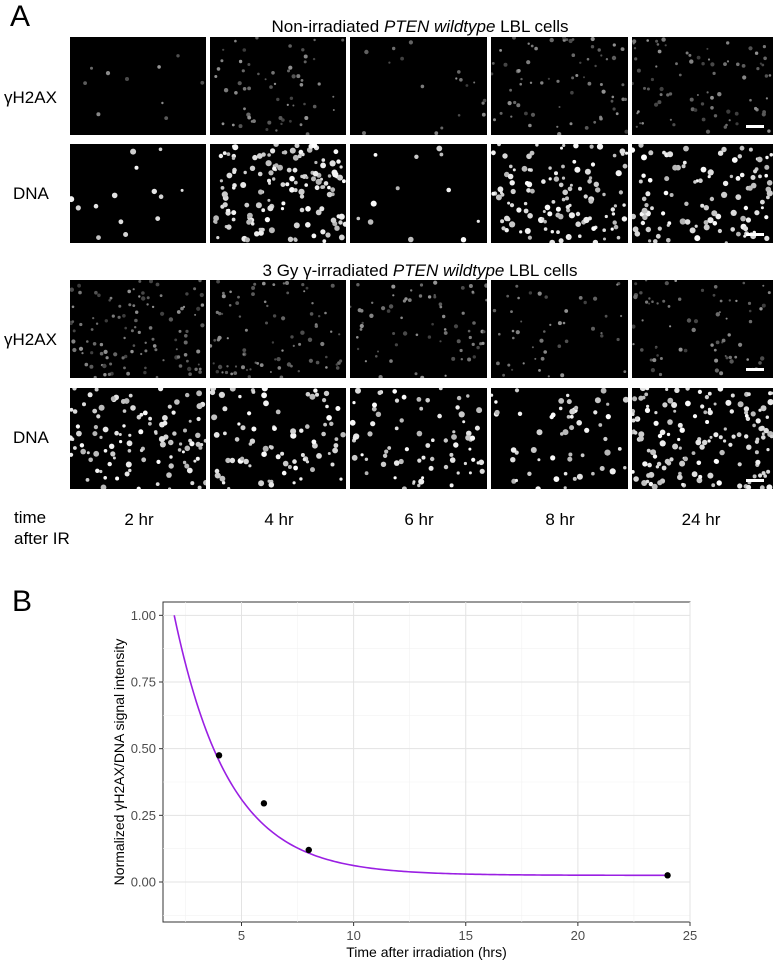  I want to click on points-layer, so click(443, 815).